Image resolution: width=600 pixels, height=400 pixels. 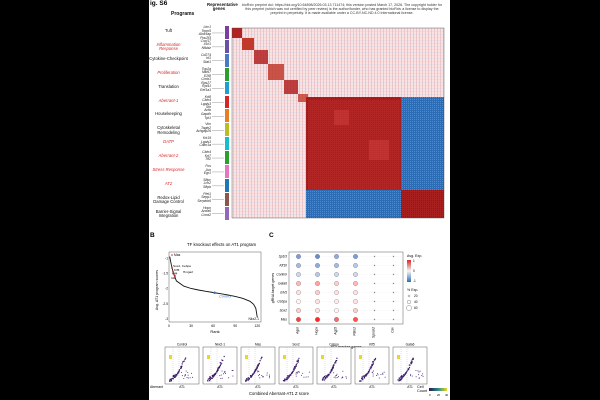 What do you see at coordinates (254, 319) in the screenshot?
I see `rank-plot-label-bottom: Nkx2-1` at bounding box center [254, 319].